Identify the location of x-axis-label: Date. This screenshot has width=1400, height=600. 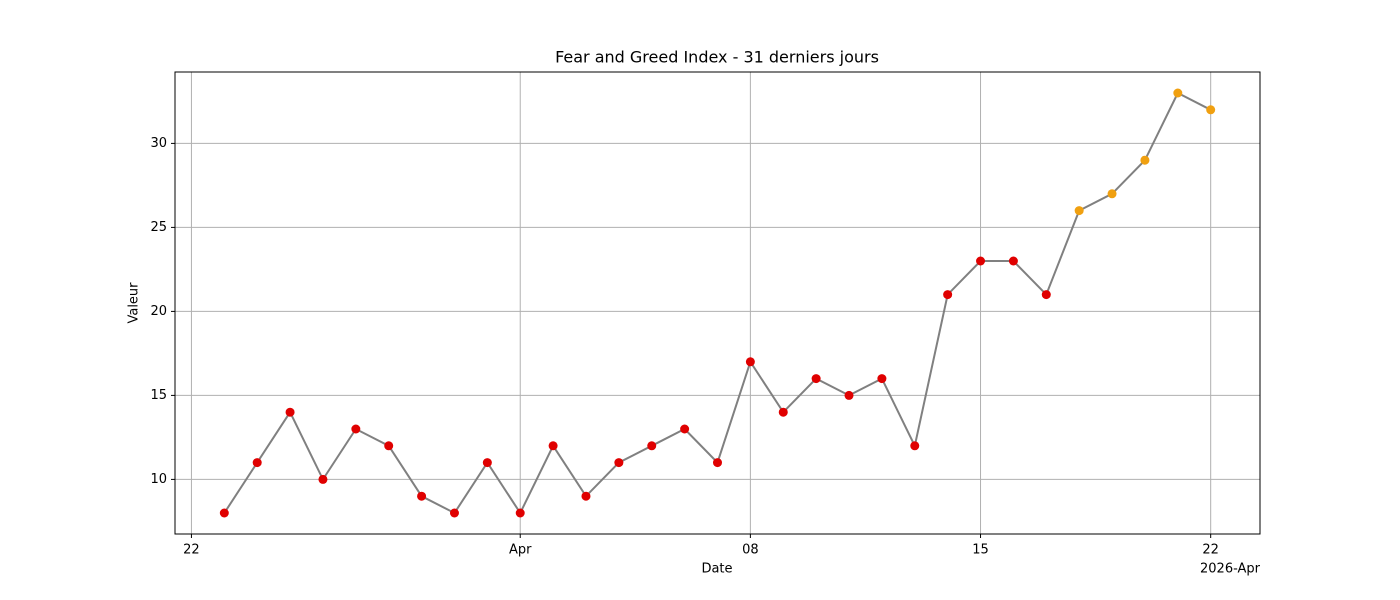
(716, 569).